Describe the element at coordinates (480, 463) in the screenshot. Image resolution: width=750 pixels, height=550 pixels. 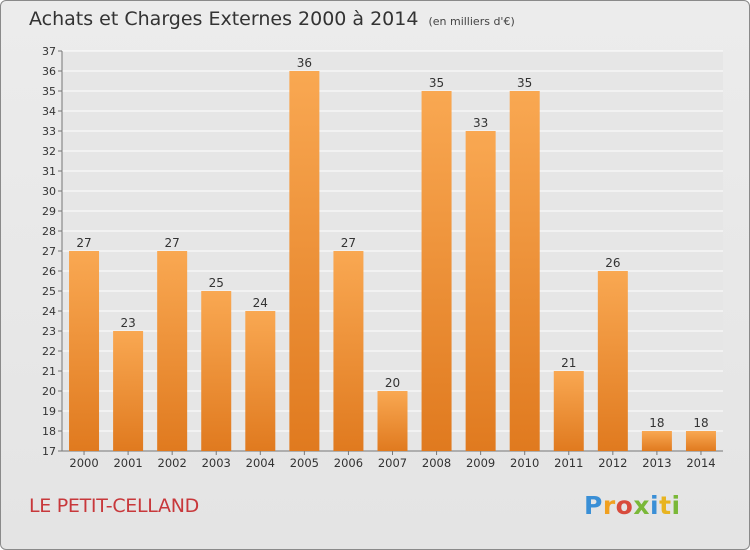
I see `x-tick-label: 2009` at that location.